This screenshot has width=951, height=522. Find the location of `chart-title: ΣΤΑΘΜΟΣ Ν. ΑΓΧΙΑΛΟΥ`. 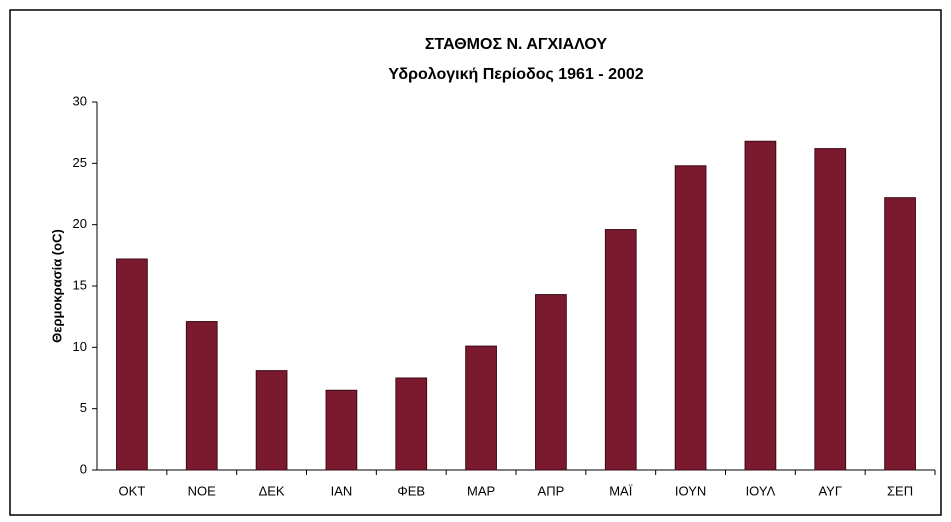

chart-title: ΣΤΑΘΜΟΣ Ν. ΑΓΧΙΑΛΟΥ is located at coordinates (516, 44).